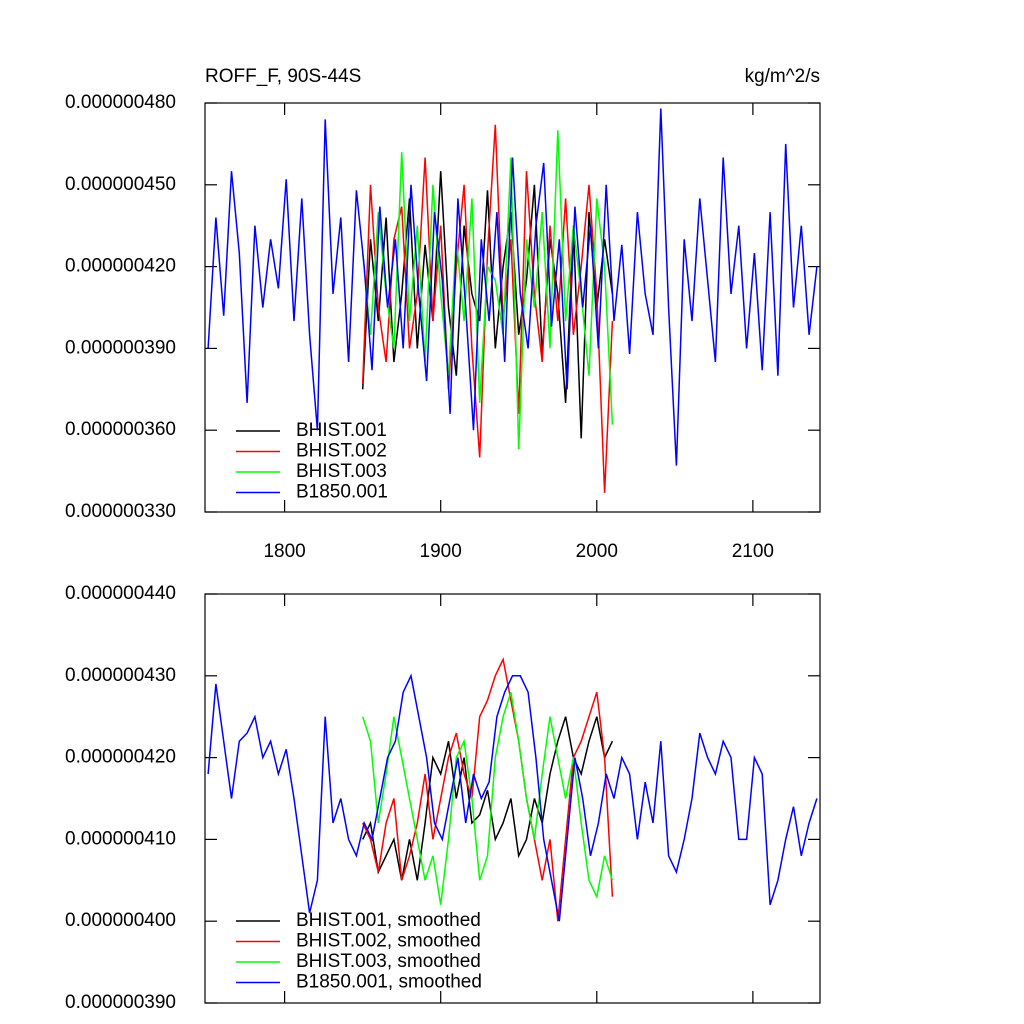 This screenshot has width=1024, height=1024. I want to click on y-tick-label: 0.000000360, so click(120, 429).